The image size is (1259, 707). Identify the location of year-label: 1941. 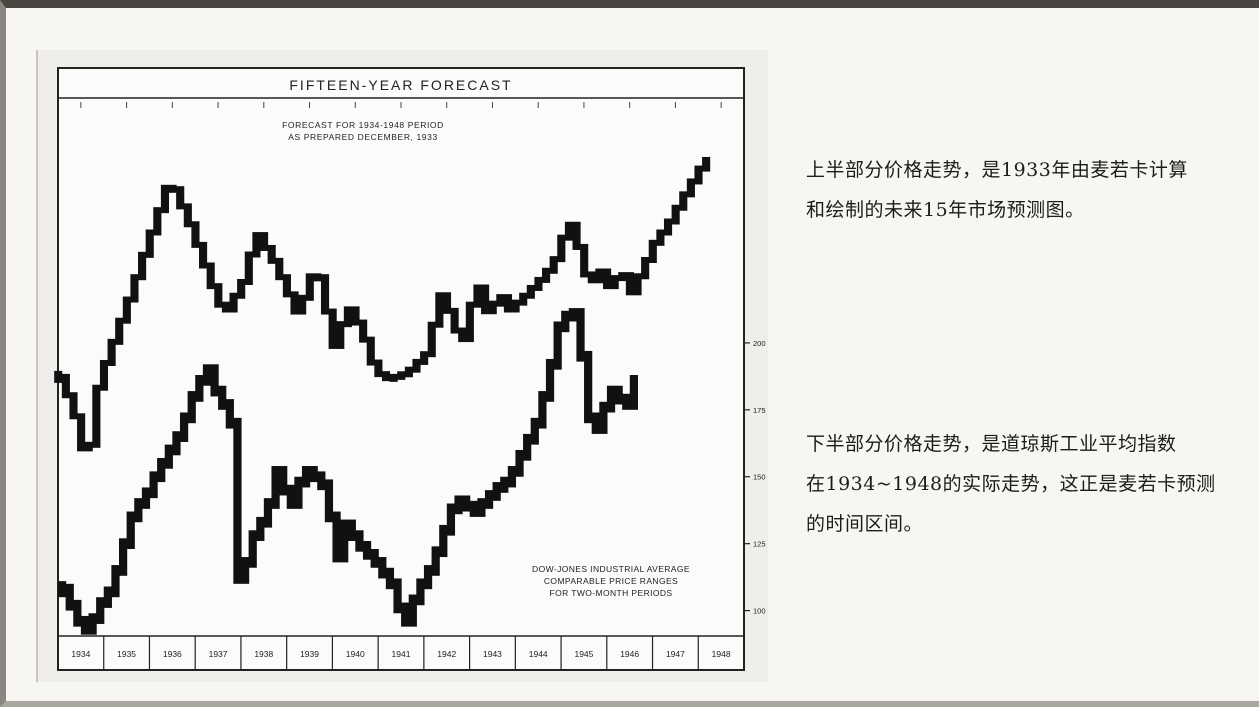
(401, 654).